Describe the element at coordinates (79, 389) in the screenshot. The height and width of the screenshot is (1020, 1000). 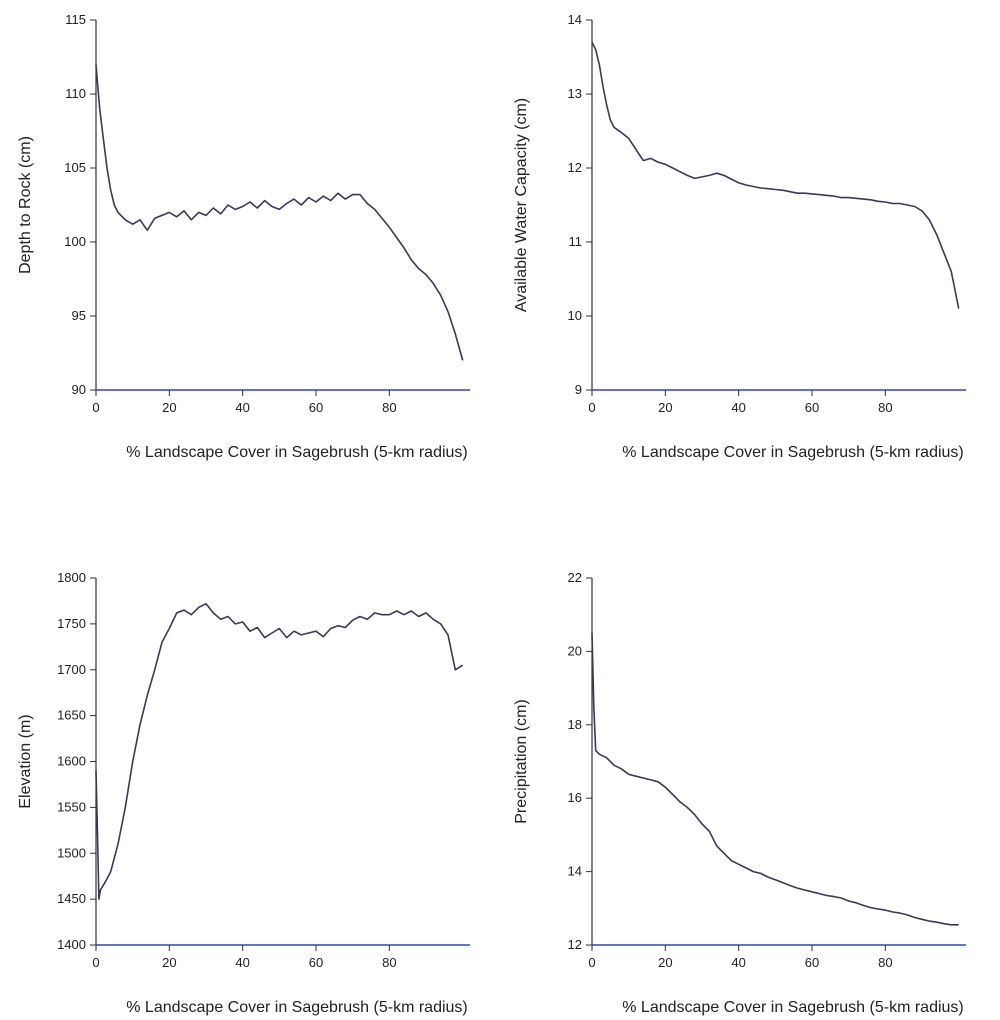
I see `y-tick-label: 90` at that location.